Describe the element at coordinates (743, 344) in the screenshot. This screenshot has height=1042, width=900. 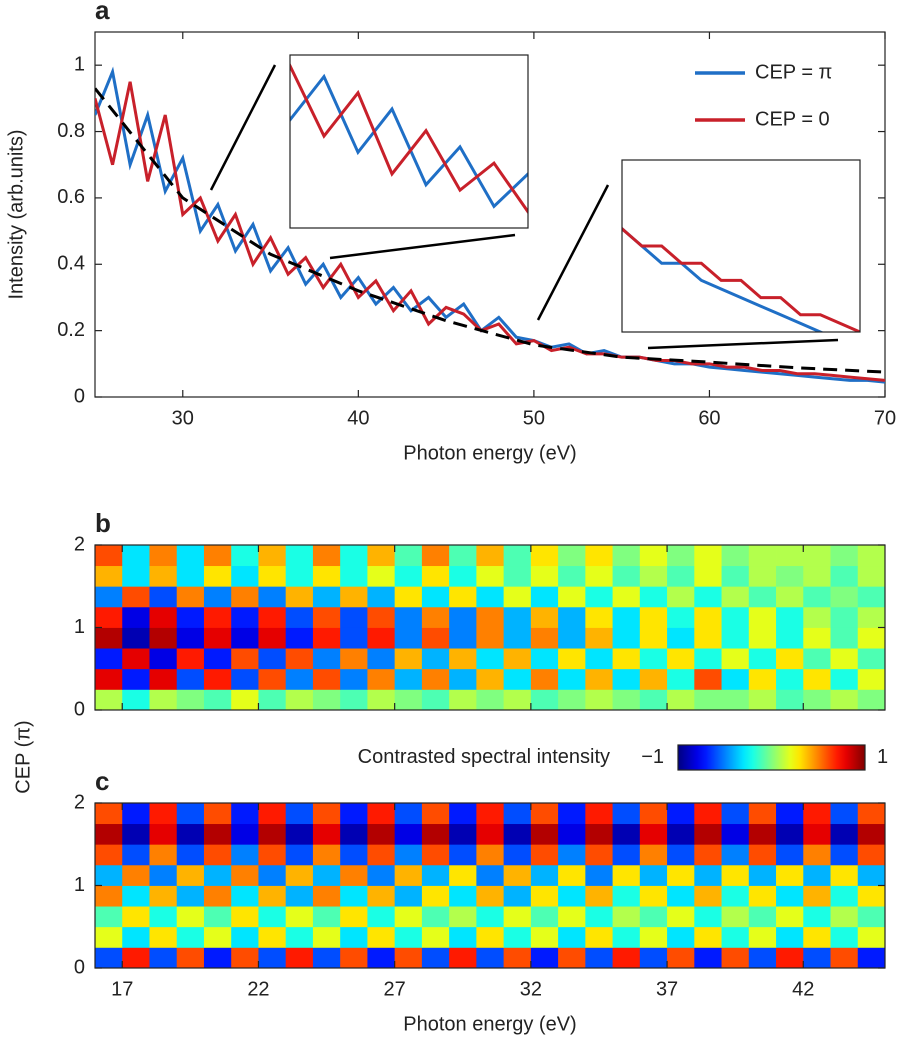
I see `callout-line` at that location.